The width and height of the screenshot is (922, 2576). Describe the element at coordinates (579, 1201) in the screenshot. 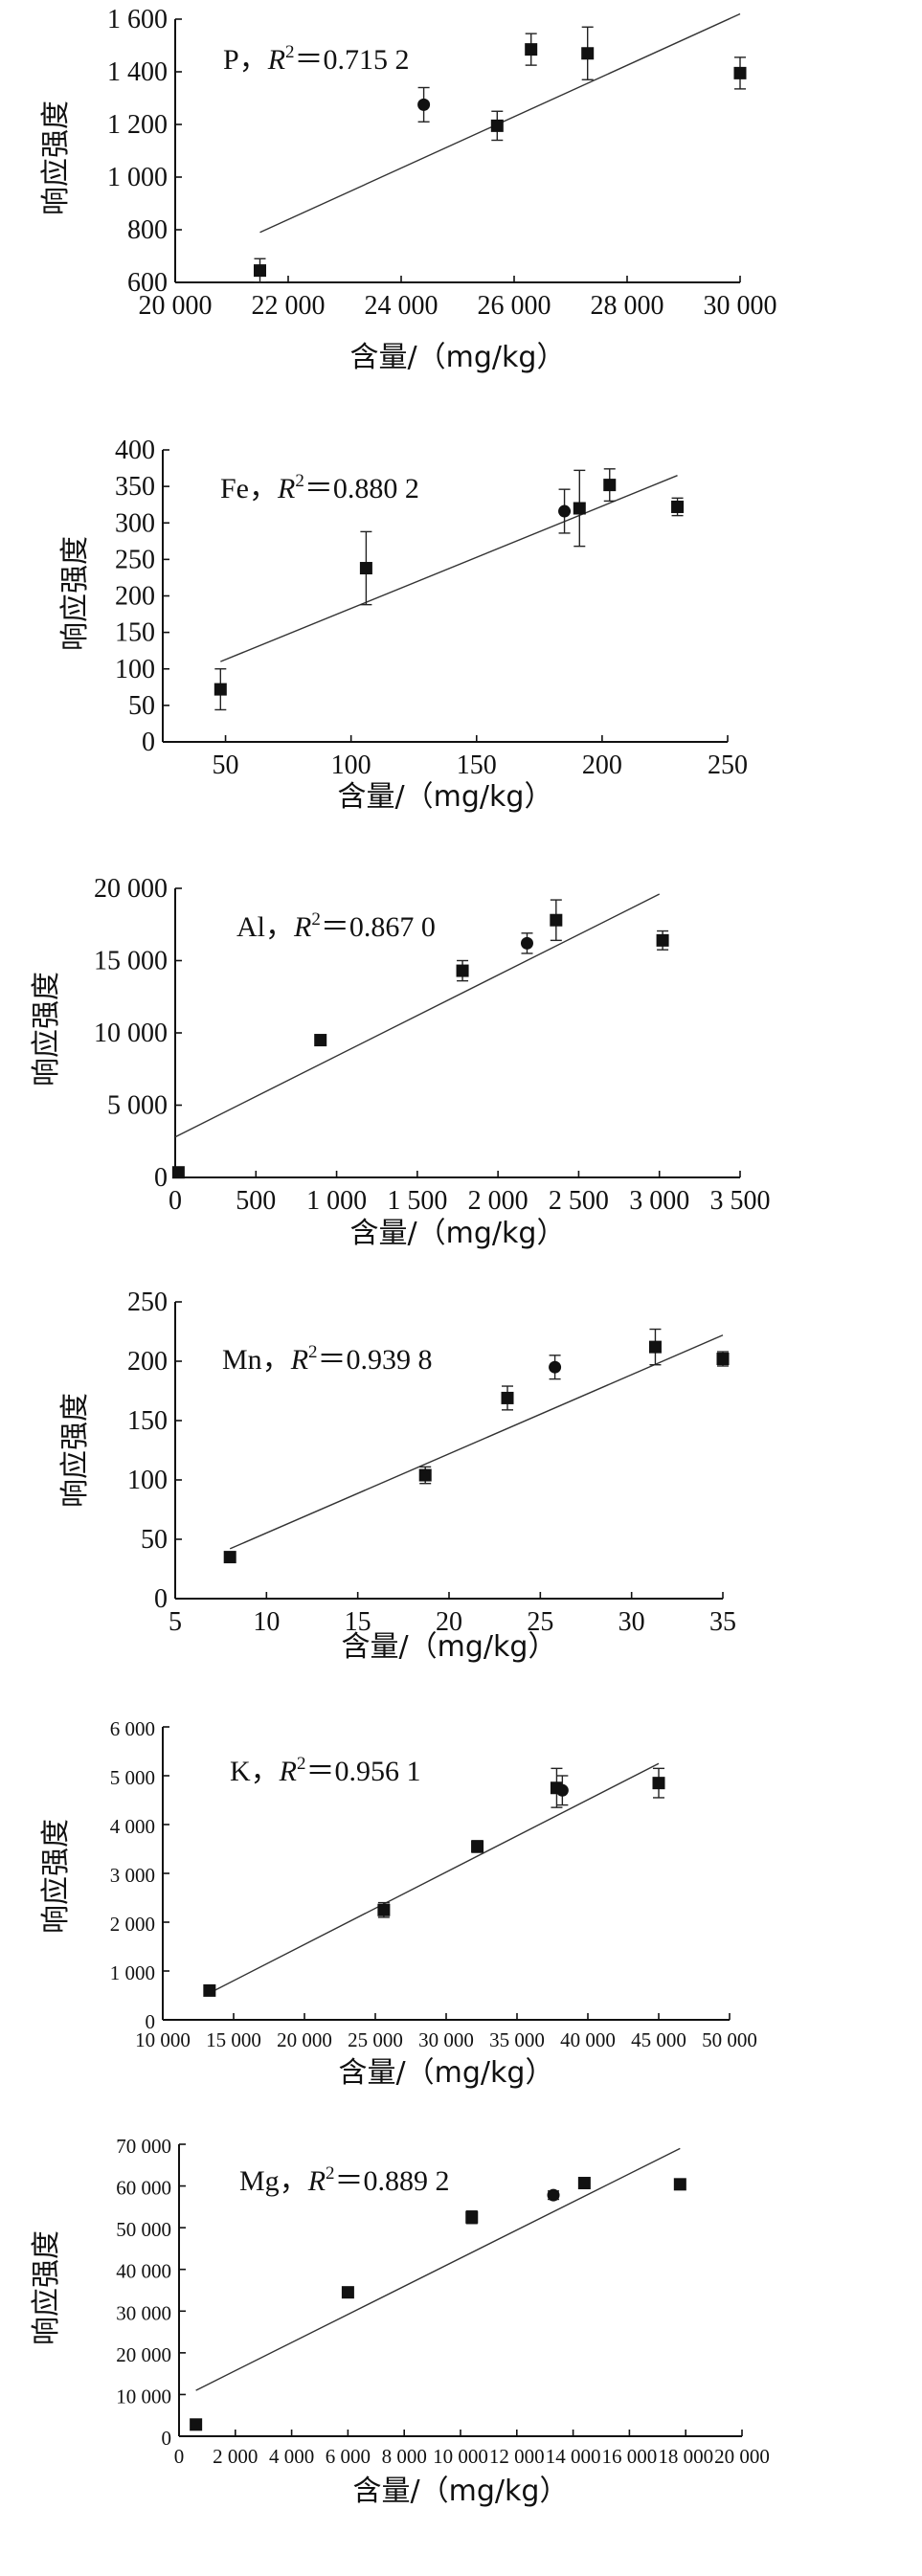

I see `x-tick-label: 2 500` at that location.